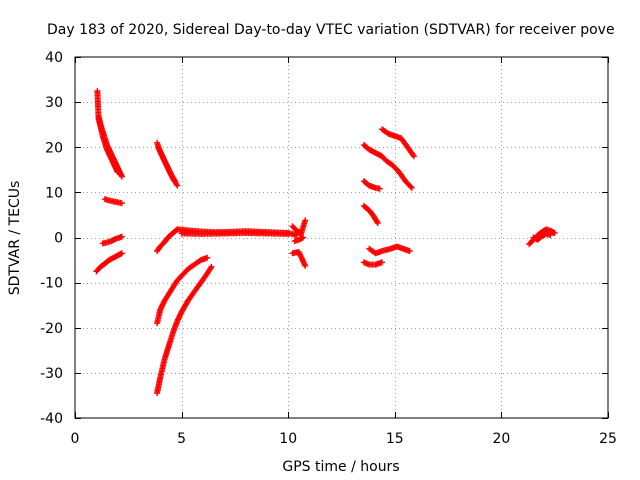 This screenshot has height=480, width=640. I want to click on y-tick-label: -40, so click(51, 419).